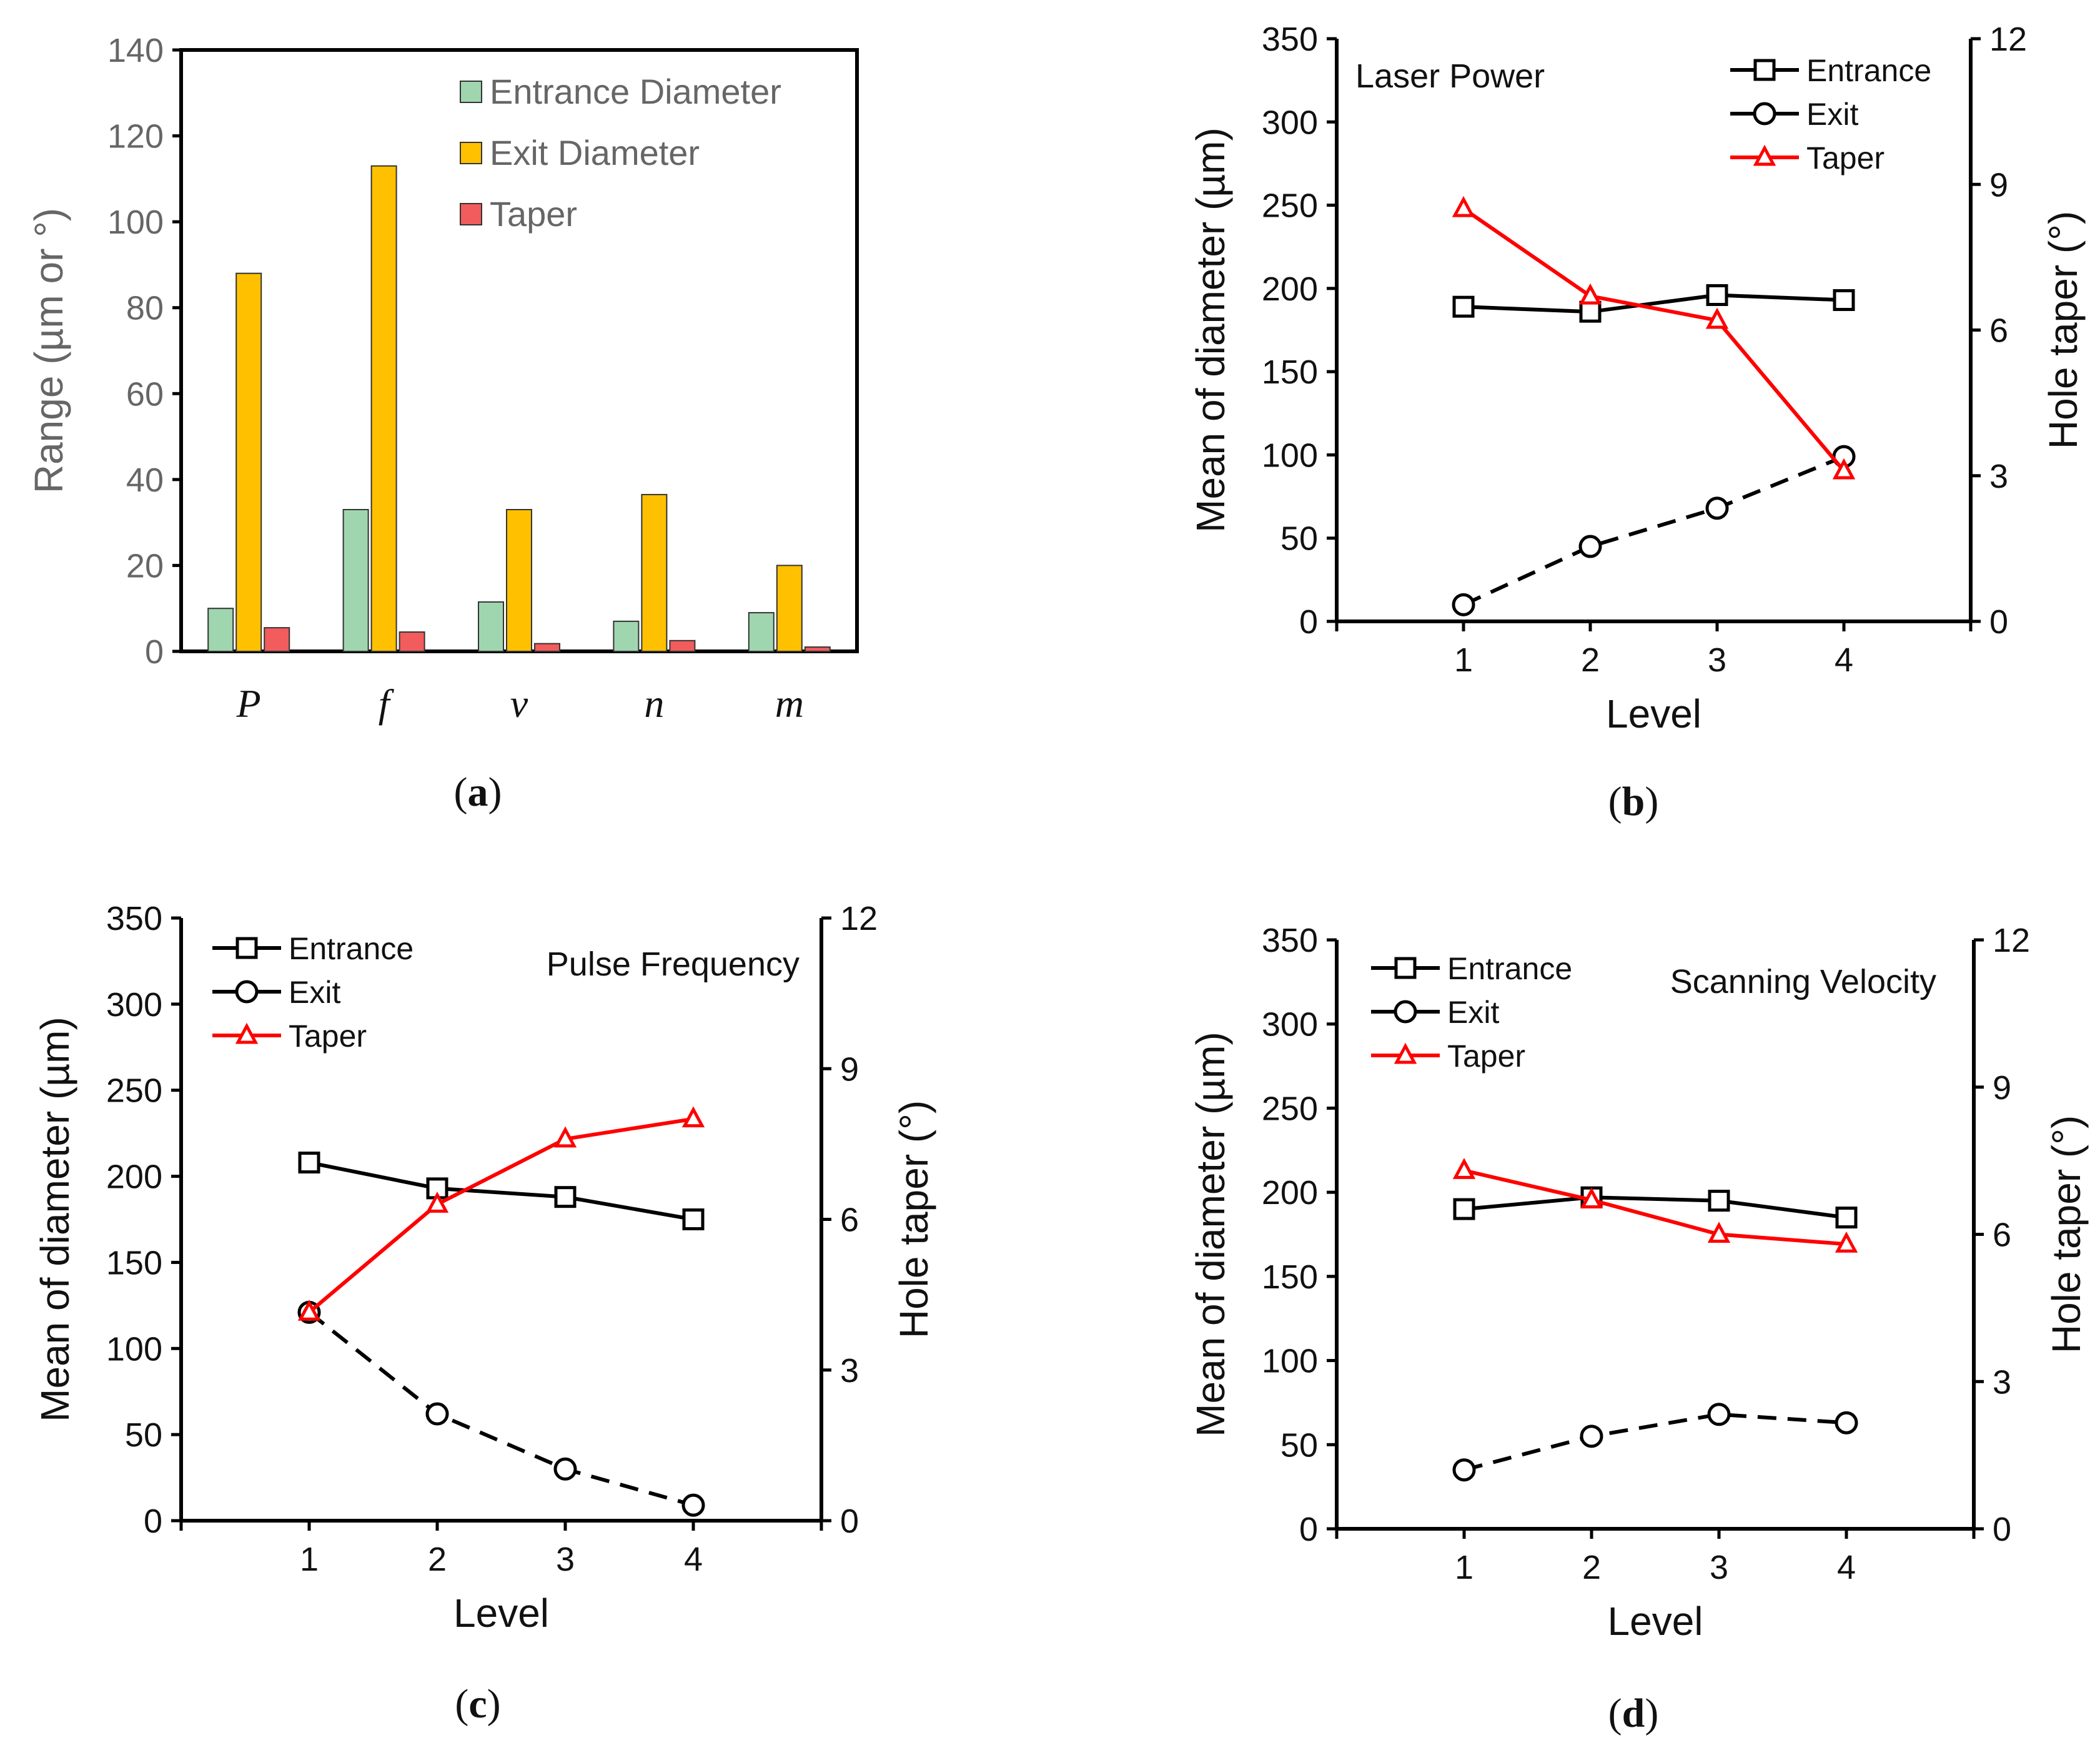 The height and width of the screenshot is (1753, 2100). What do you see at coordinates (2066, 1234) in the screenshot?
I see `y2-axis-title-d: Hole taper (°)` at bounding box center [2066, 1234].